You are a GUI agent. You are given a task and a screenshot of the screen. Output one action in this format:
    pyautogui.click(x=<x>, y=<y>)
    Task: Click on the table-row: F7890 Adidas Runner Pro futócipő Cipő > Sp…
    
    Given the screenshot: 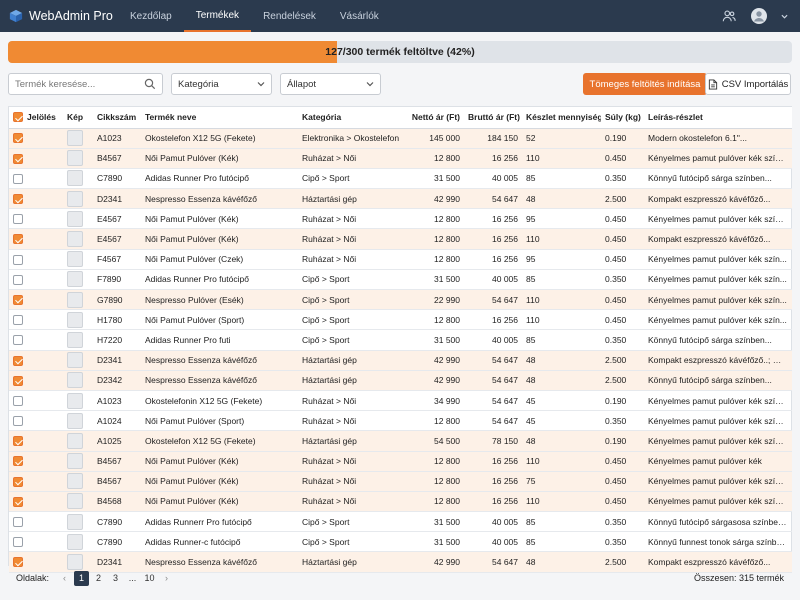 What is the action you would take?
    pyautogui.click(x=400, y=280)
    